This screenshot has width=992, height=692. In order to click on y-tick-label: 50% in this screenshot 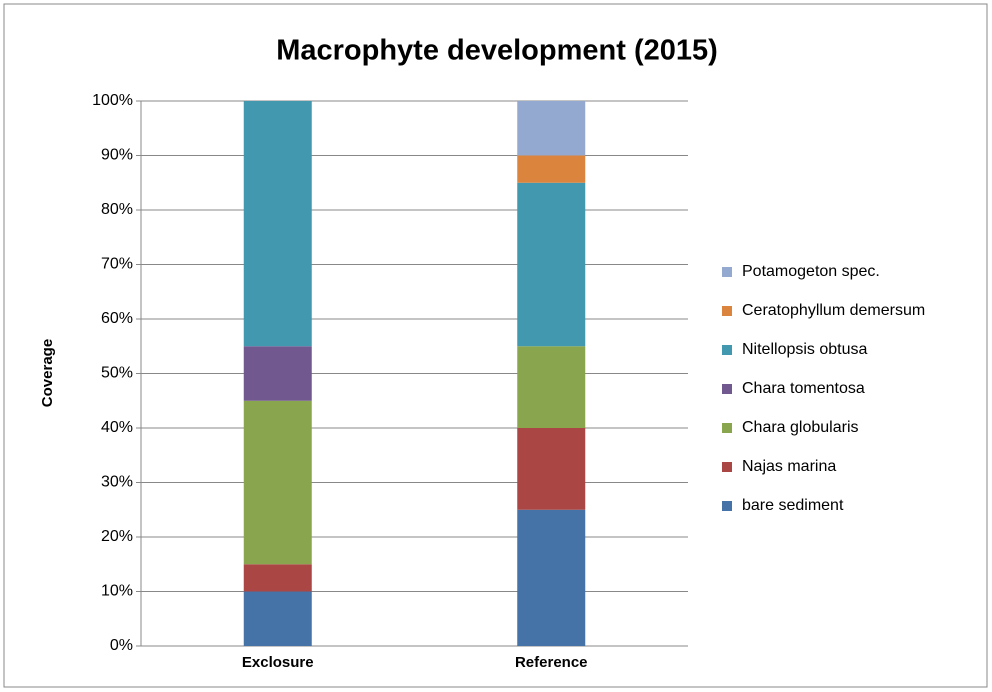, I will do `click(117, 373)`.